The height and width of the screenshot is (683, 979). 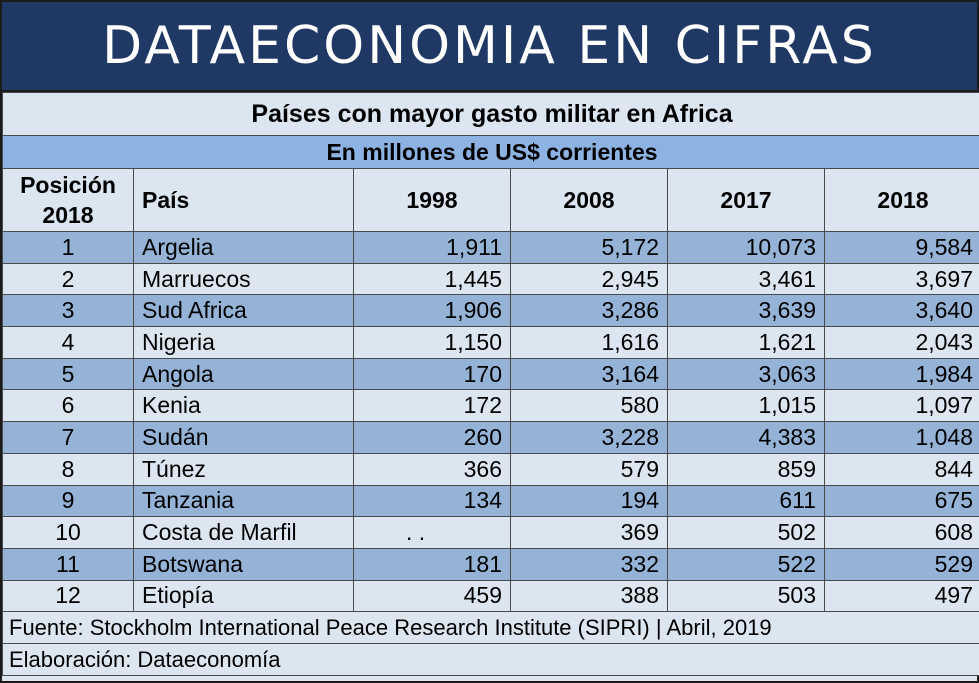 I want to click on table-row: 12 Etiopía 459 388 503 497, so click(x=490, y=596).